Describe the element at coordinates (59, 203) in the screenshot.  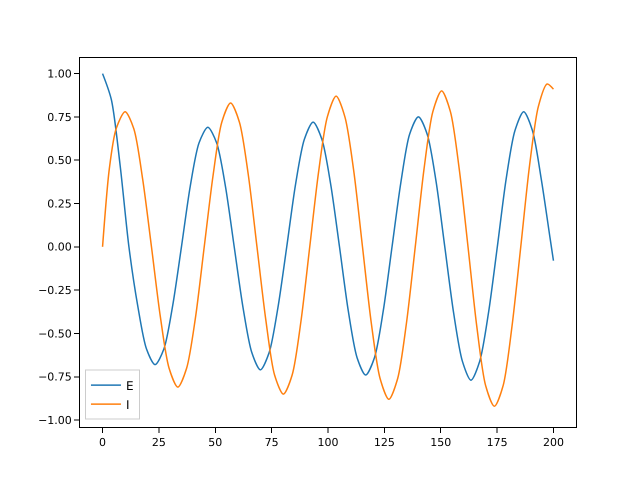
I see `y-tick-label: 0.25` at that location.